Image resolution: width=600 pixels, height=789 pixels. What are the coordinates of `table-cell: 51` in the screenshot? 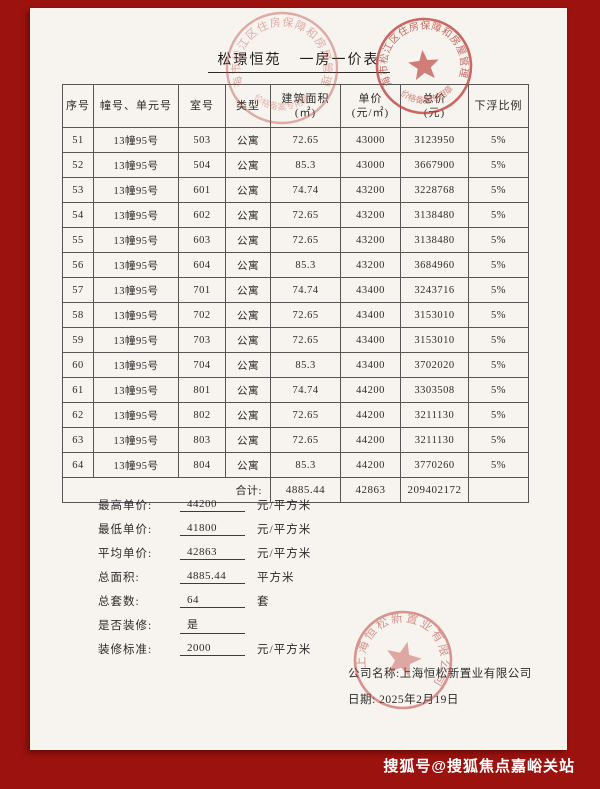 It's located at (78, 140).